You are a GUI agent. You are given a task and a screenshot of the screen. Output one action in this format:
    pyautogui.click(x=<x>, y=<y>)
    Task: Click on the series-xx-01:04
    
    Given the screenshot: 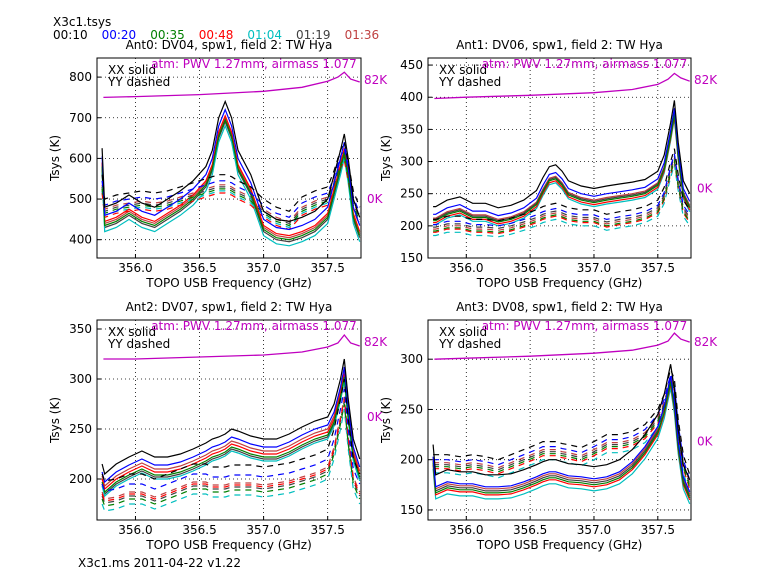 What is the action you would take?
    pyautogui.click(x=231, y=185)
    